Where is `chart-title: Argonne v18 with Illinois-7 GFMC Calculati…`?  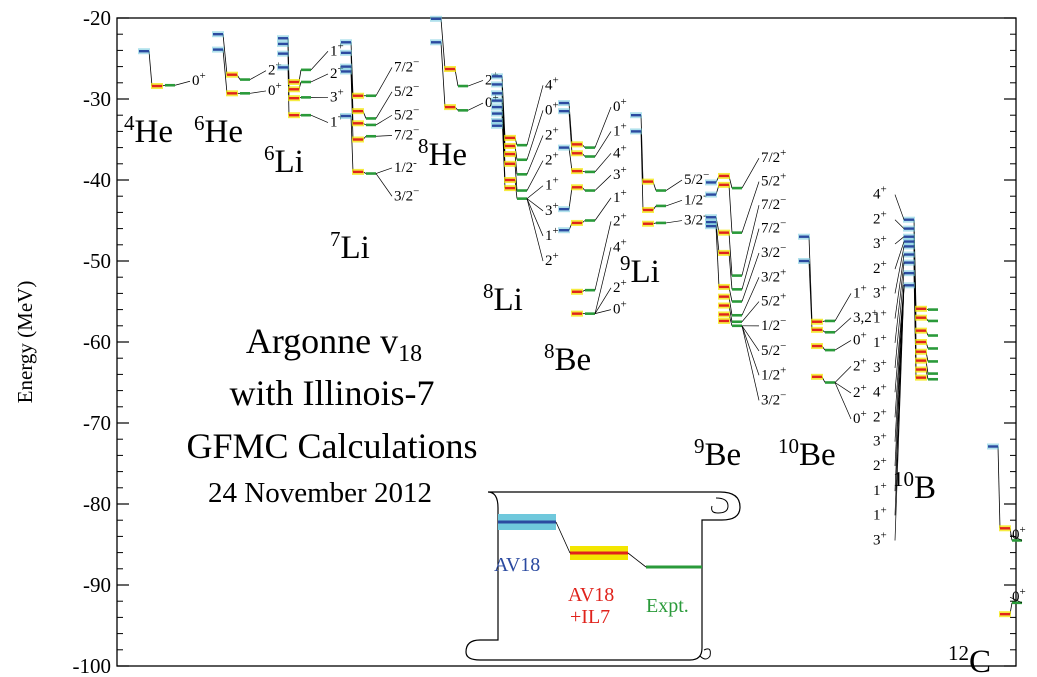
chart-title: Argonne v18 with Illinois-7 GFMC Calculati… is located at coordinates (331, 415).